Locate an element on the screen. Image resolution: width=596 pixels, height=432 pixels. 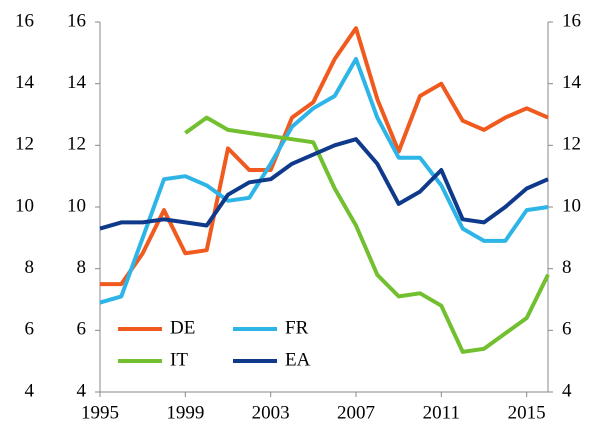
y2-tick-label: 4 is located at coordinates (567, 390).